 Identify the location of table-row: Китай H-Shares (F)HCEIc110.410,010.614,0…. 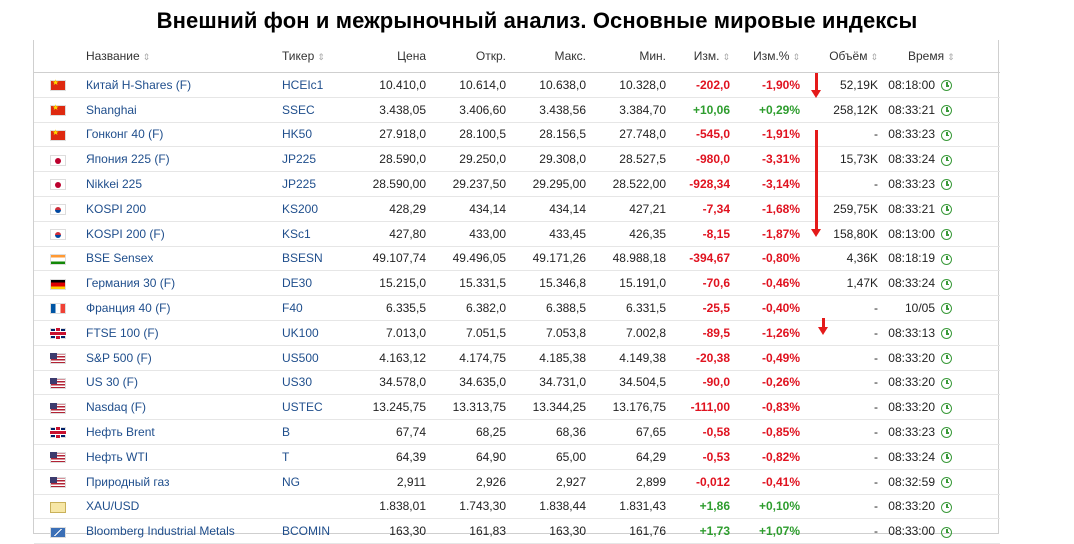
(517, 85).